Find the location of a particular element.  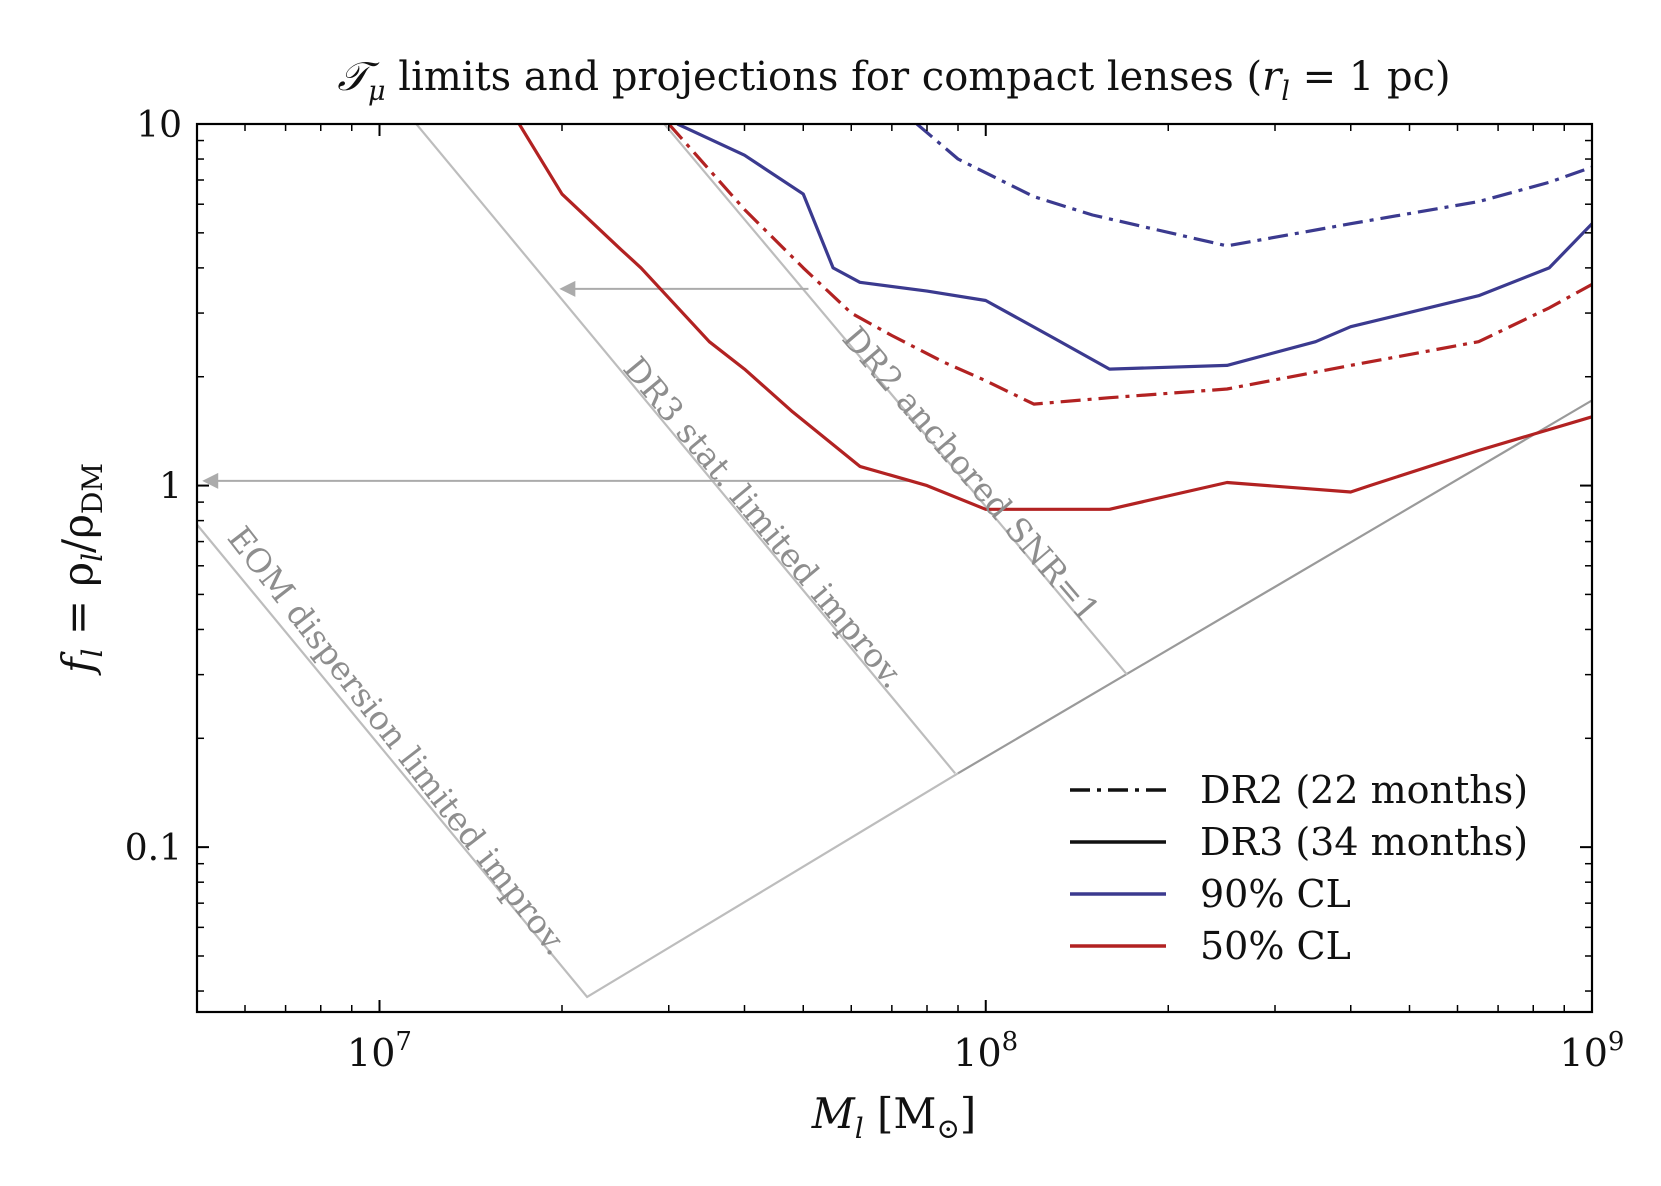

arrow-dr2-to-dr3-head is located at coordinates (567, 288).